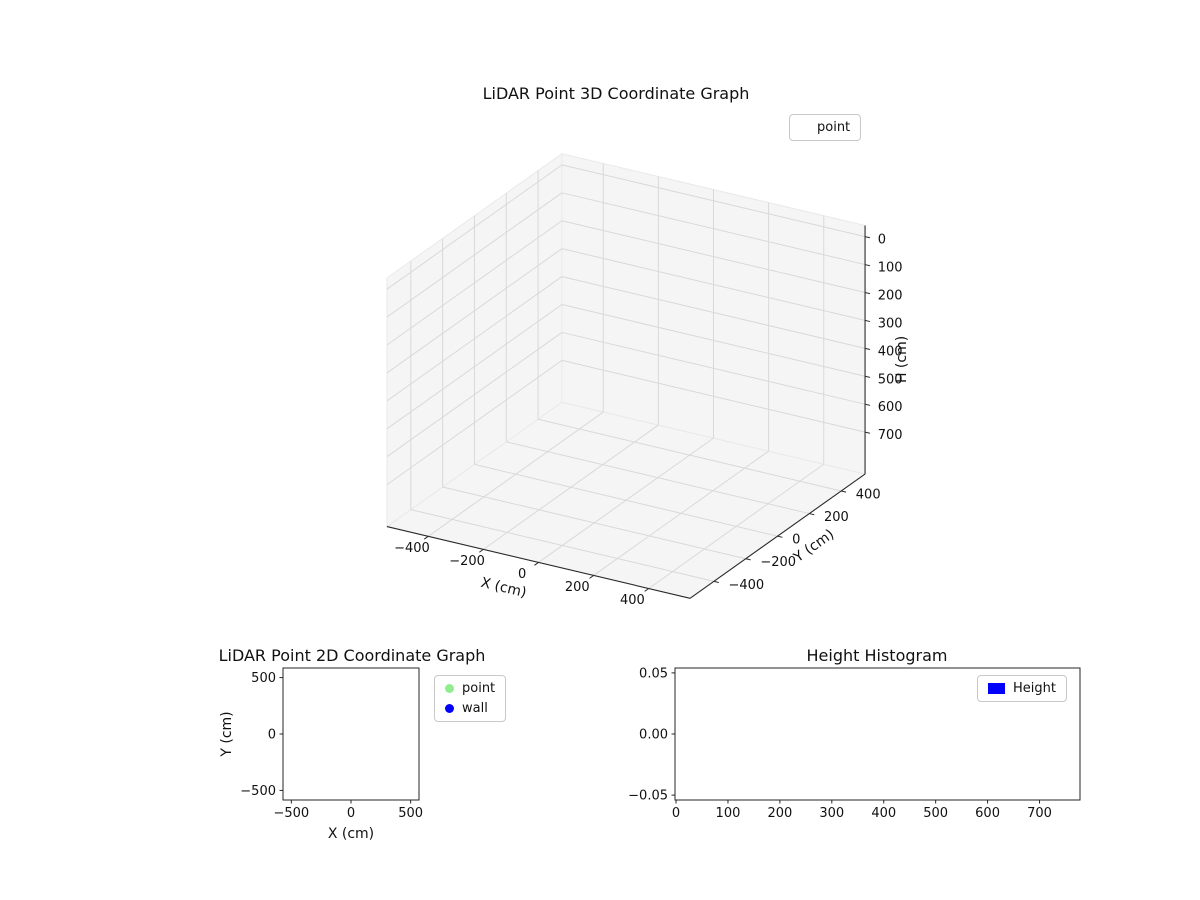 Image resolution: width=1200 pixels, height=900 pixels. I want to click on hist-legend: Height, so click(1022, 688).